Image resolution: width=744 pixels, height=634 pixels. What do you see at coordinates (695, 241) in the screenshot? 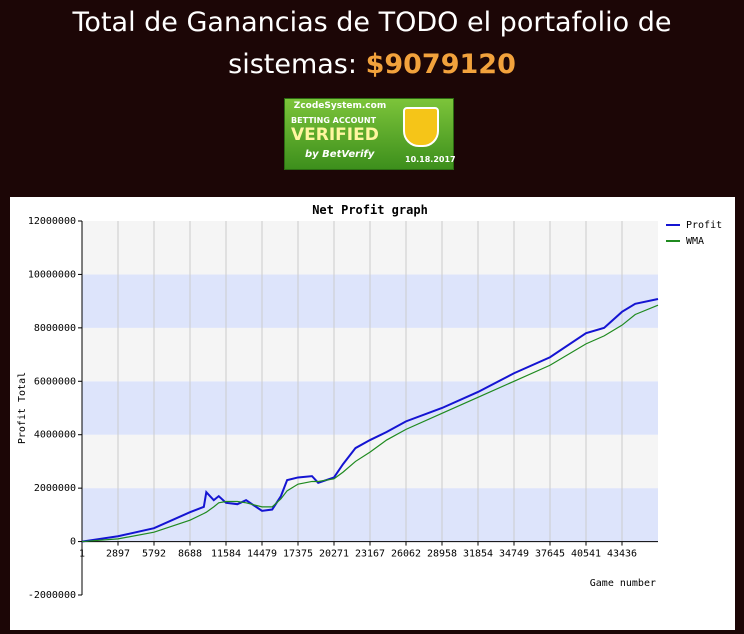
I see `legend-label: WMA` at bounding box center [695, 241].